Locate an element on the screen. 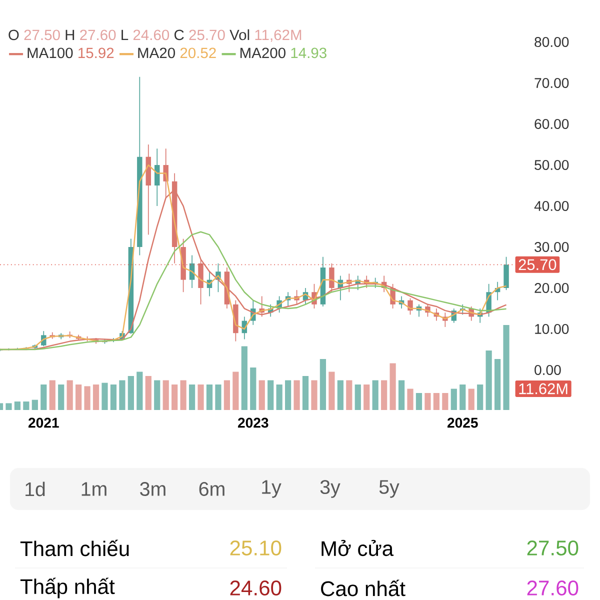  text: O is located at coordinates (13, 35).